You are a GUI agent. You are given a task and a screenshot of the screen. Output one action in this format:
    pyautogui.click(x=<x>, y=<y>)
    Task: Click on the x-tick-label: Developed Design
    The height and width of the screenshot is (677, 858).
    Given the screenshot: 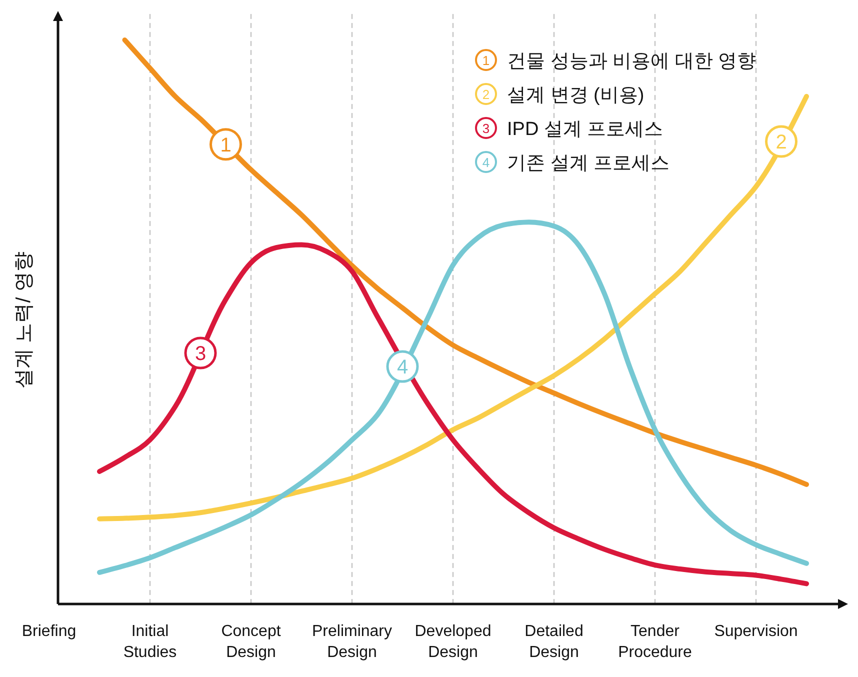 What is the action you would take?
    pyautogui.click(x=453, y=642)
    